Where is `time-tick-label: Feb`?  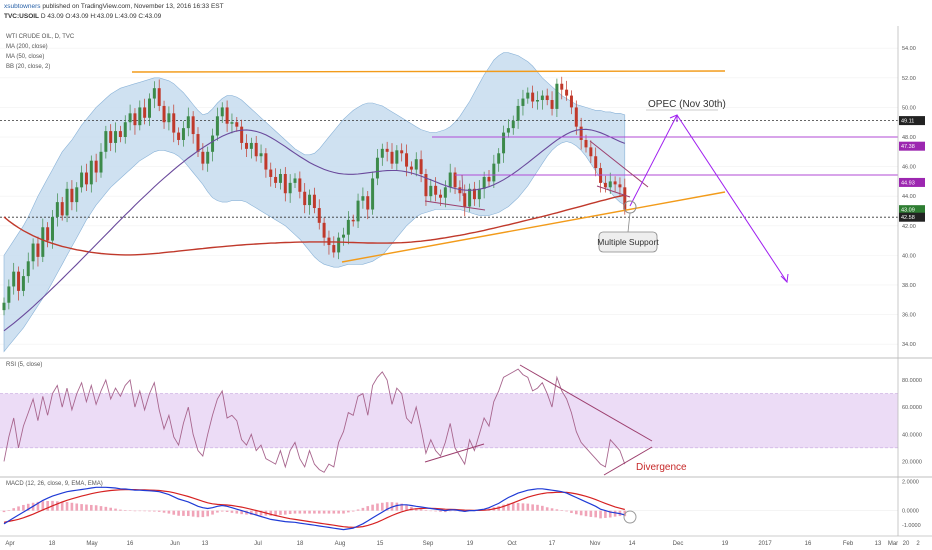
time-tick-label: Feb is located at coordinates (848, 544).